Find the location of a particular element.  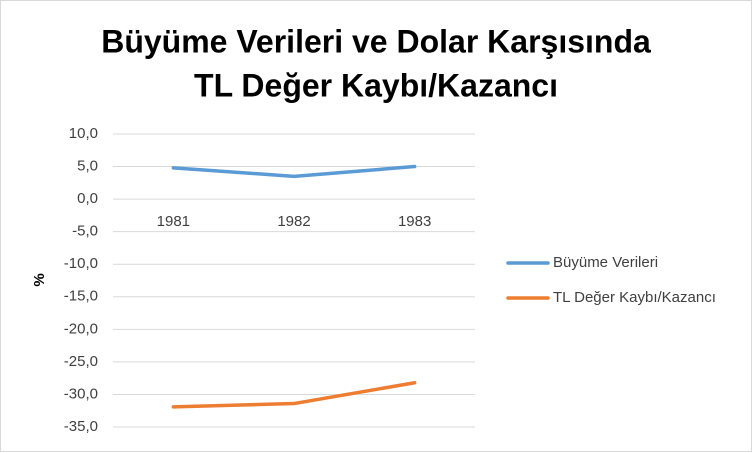

legend-label: TL Değer Kaybı/Kazancı is located at coordinates (634, 297).